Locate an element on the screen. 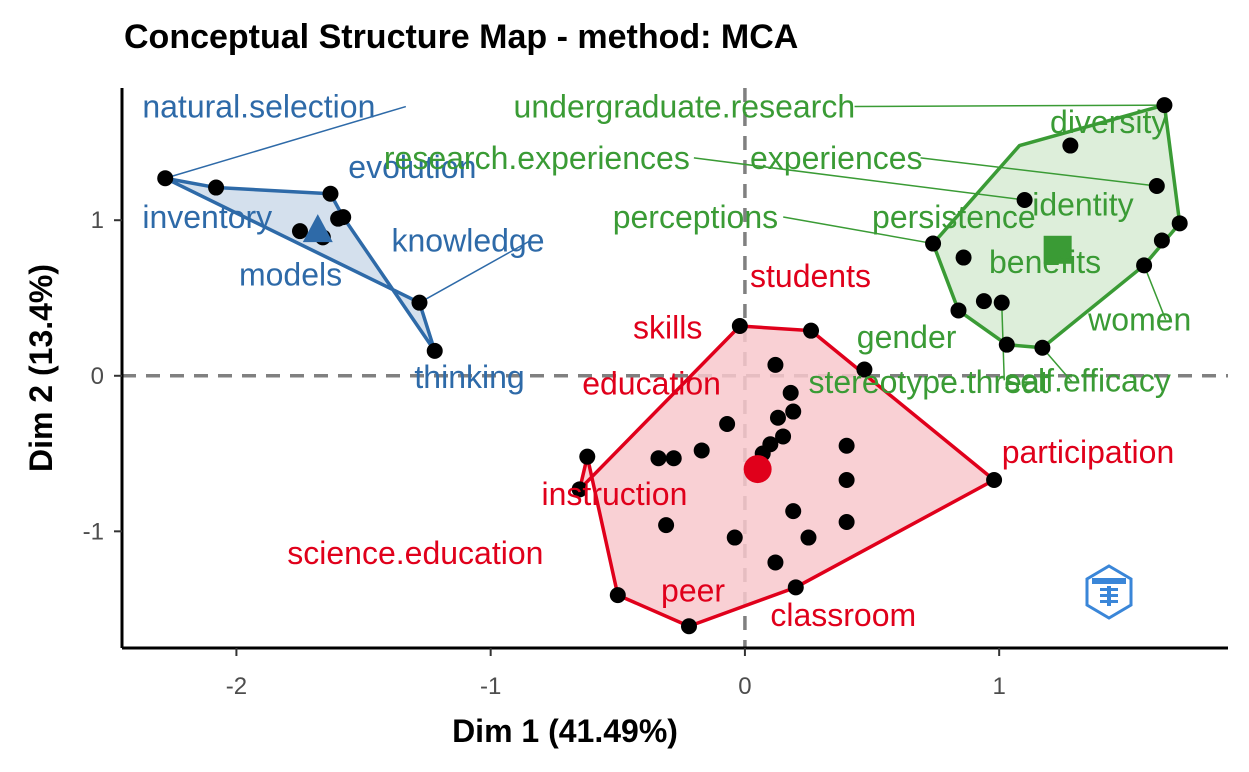 The height and width of the screenshot is (772, 1249). point-label: research.experiences is located at coordinates (537, 158).